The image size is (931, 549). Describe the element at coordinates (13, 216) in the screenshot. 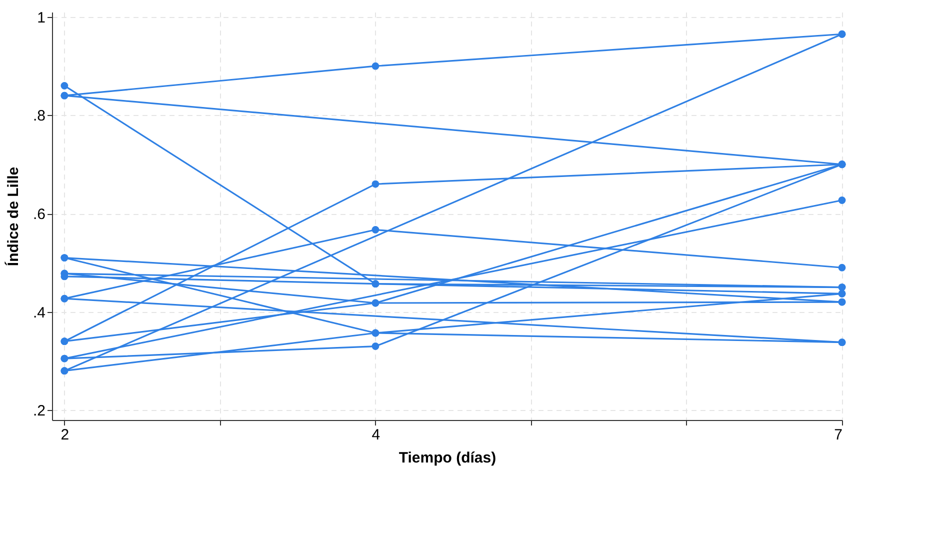

I see `y-axis-title: Índice de Lille` at that location.